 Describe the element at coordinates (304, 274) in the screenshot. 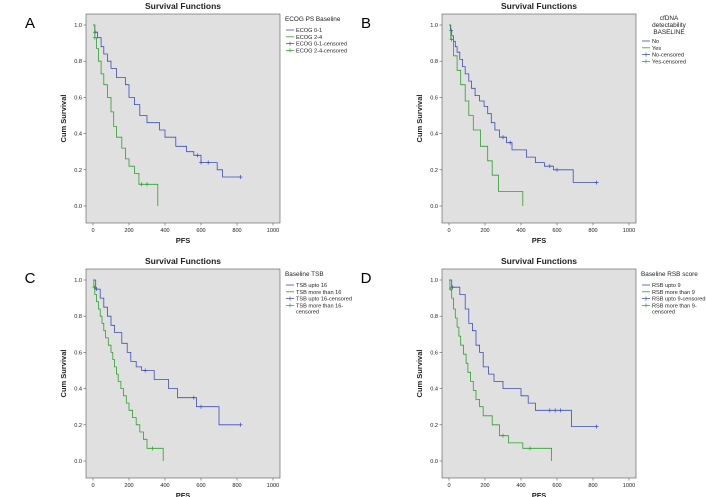

I see `legend-title: Baseline TSB` at that location.